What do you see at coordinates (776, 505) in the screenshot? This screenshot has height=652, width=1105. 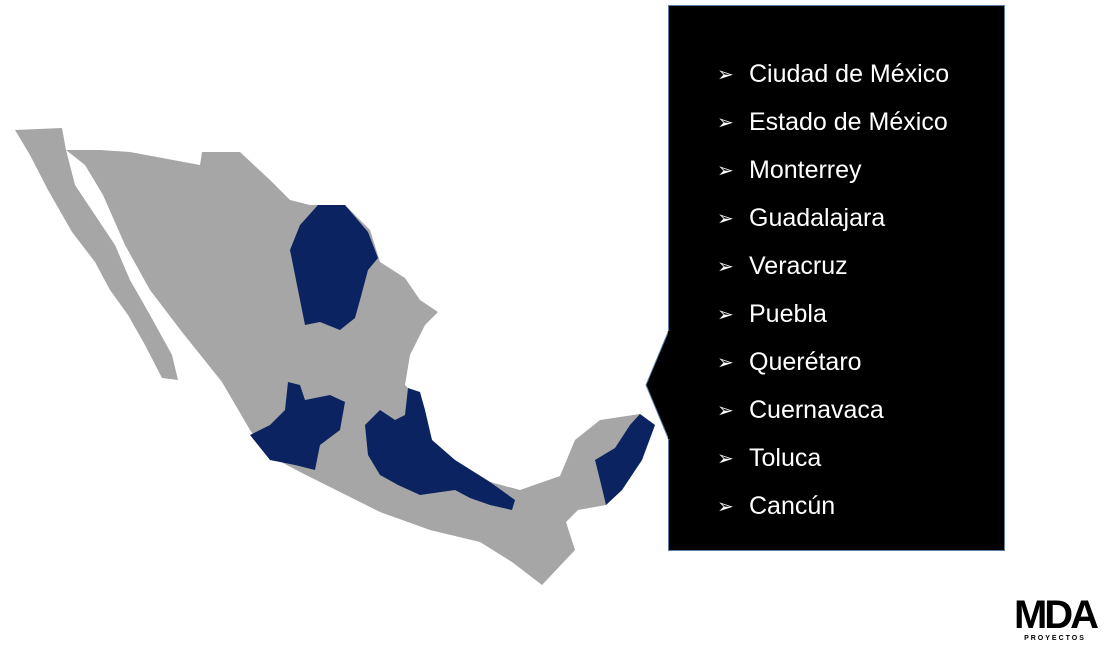 I see `list-item: ➢ Cancún` at bounding box center [776, 505].